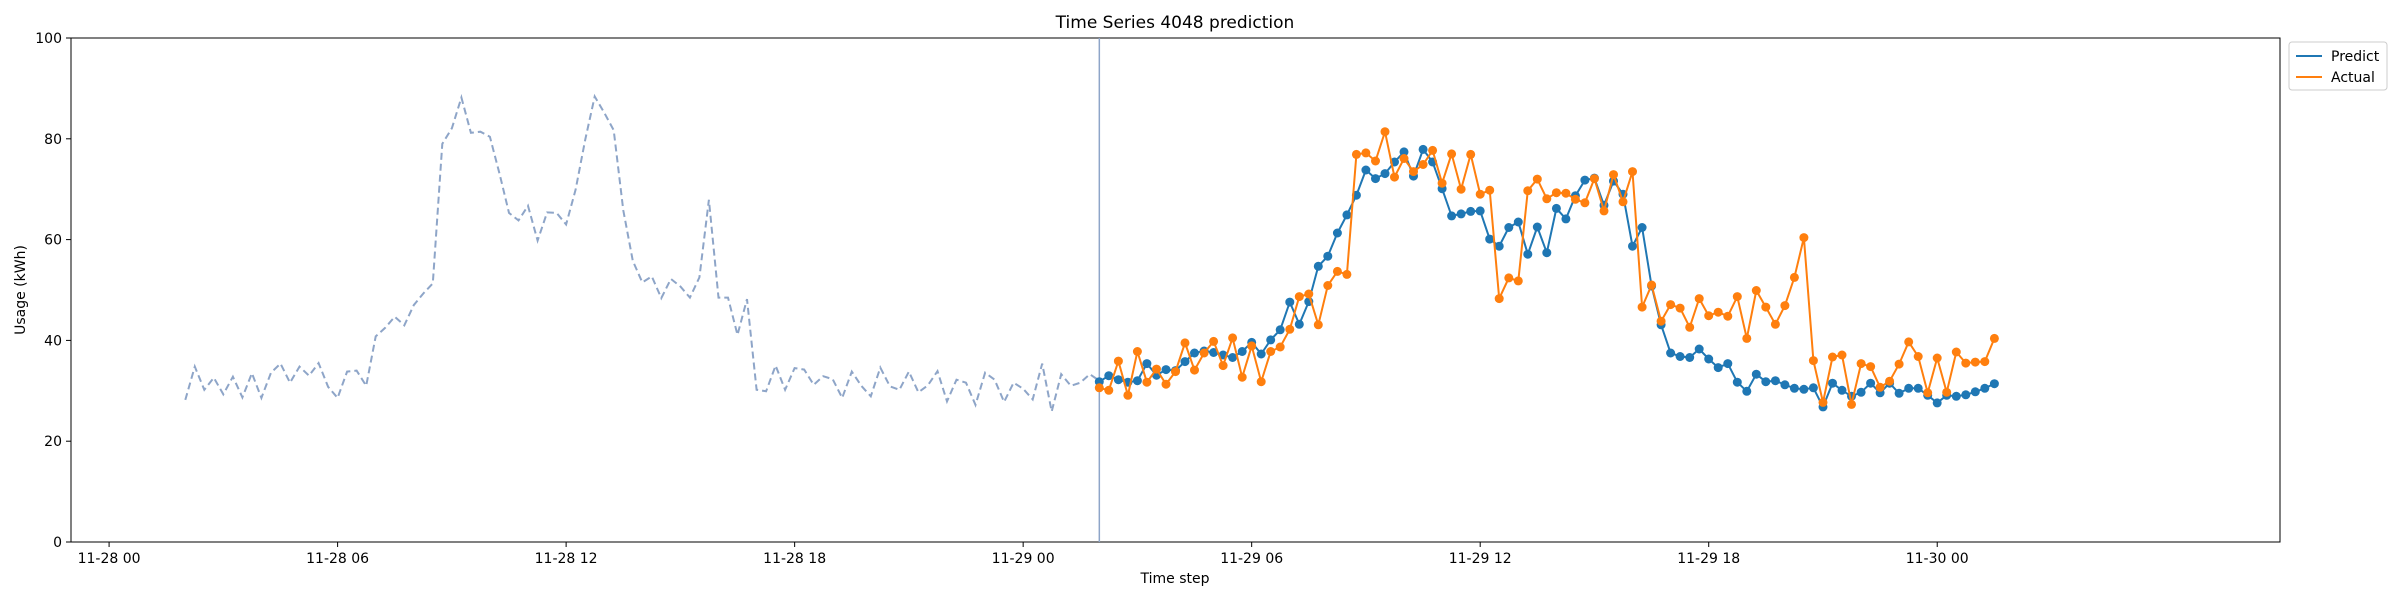  I want to click on x-axis-label: Time step, so click(1175, 579).